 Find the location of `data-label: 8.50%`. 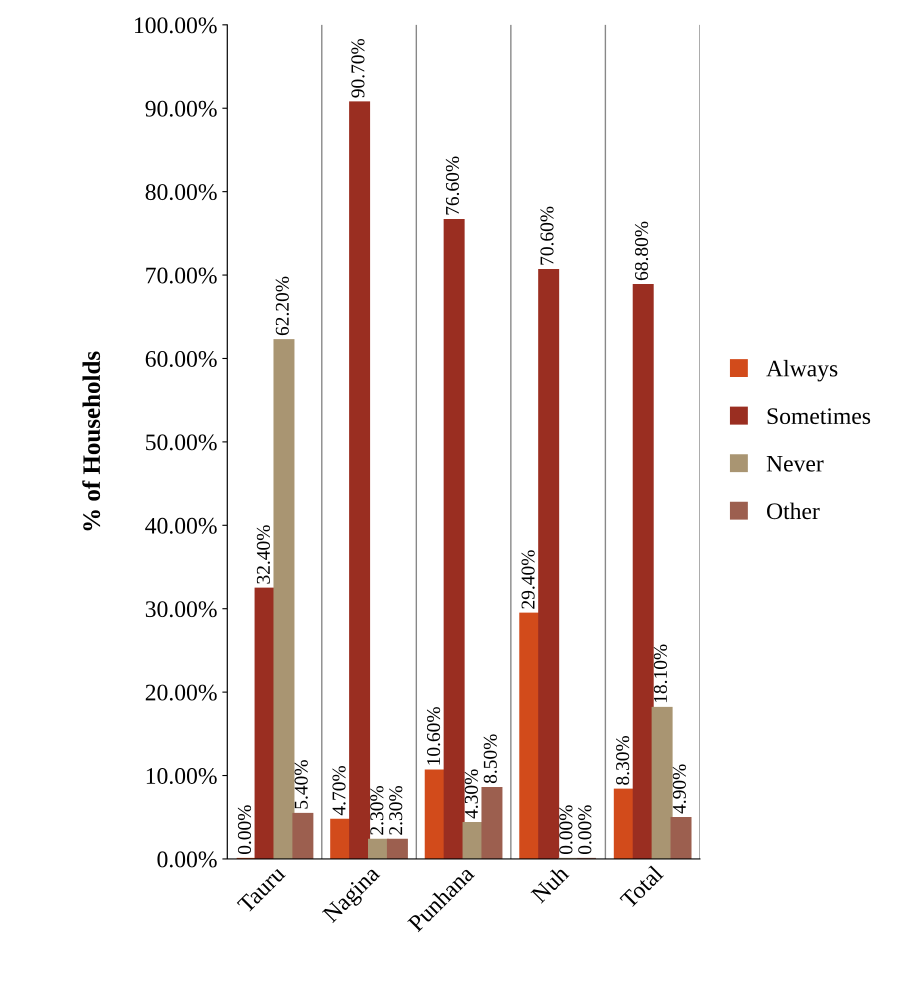

data-label: 8.50% is located at coordinates (490, 759).